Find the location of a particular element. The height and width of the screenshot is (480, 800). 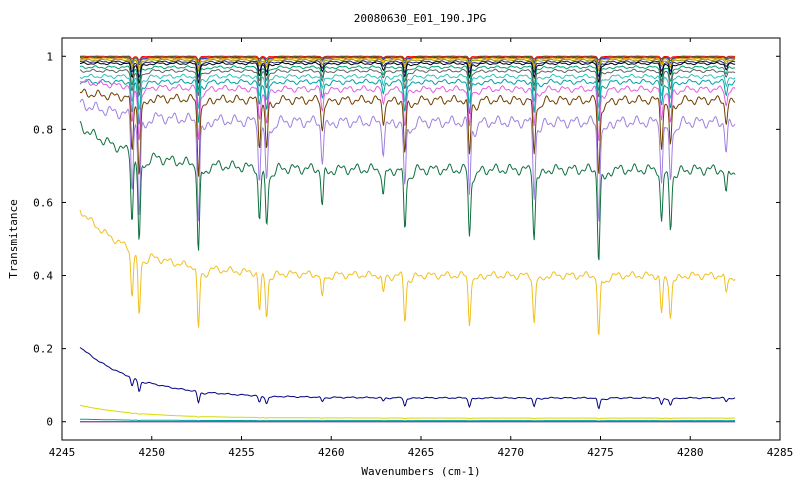

y-tick-label: 0.2 is located at coordinates (43, 349).